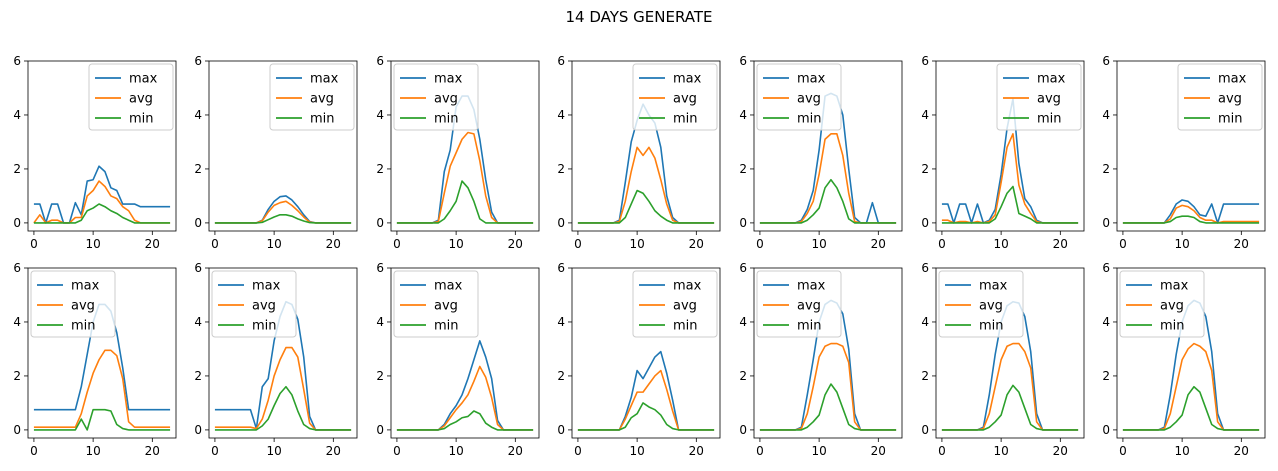 The image size is (1278, 471). I want to click on subplot-5: 0 2 4 6 0 10 20 max avg min, so click(821, 152).